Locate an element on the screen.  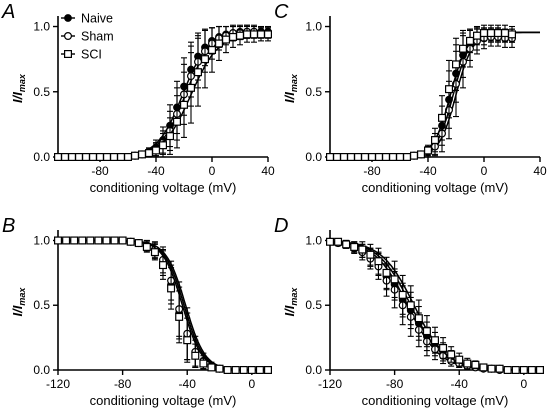
panel-a-legend-label: Sham is located at coordinates (97, 37).